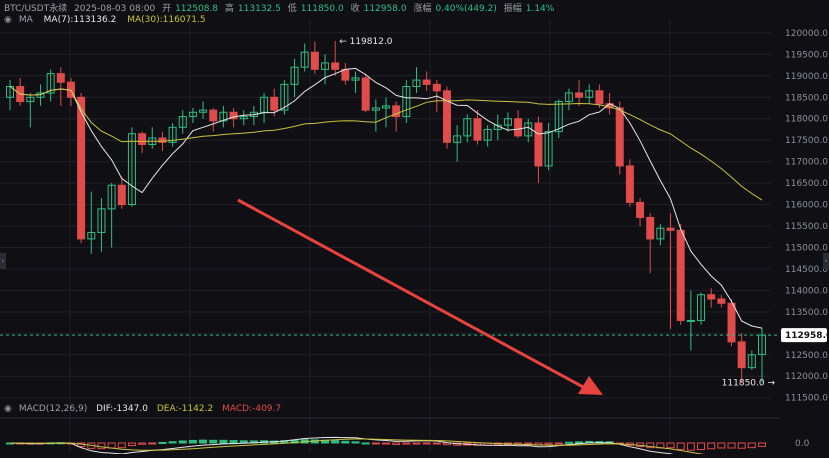 This screenshot has height=458, width=829. Describe the element at coordinates (366, 42) in the screenshot. I see `high-annotation: ← 119812.0` at that location.